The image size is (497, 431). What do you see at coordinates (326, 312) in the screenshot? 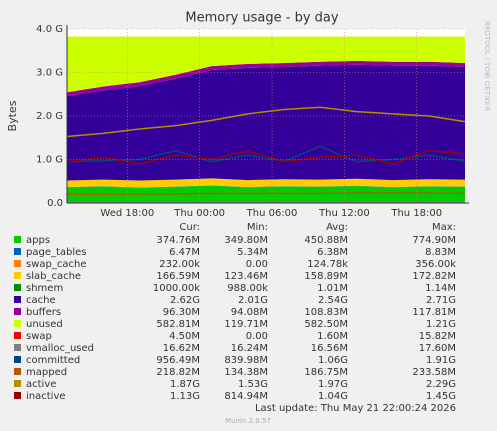
I see `legend-value: 108.83M` at bounding box center [326, 312].